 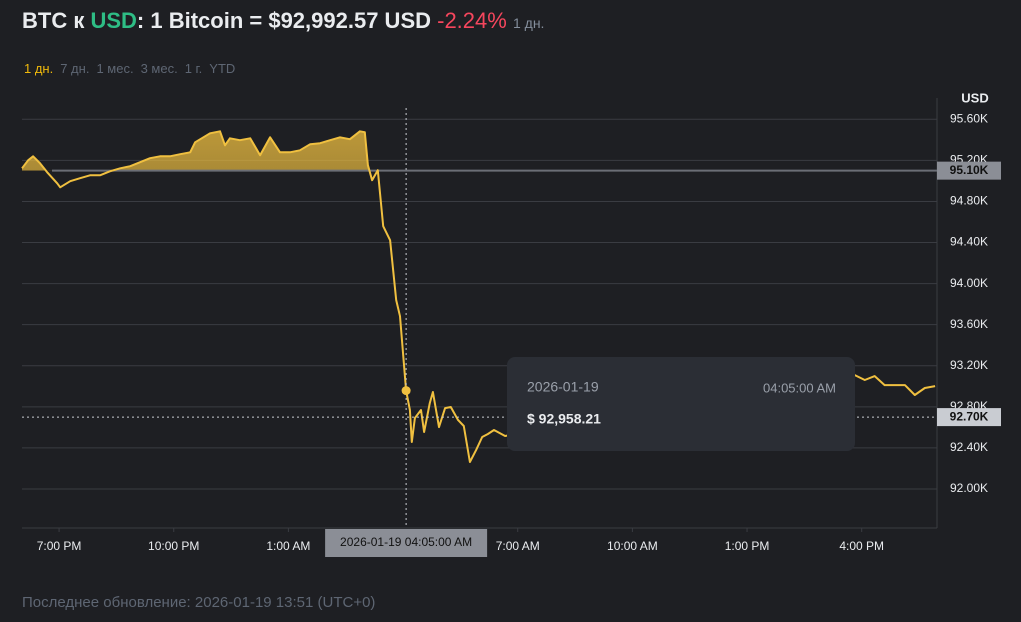 What do you see at coordinates (528, 23) in the screenshot?
I see `change-period: 1 дн.` at bounding box center [528, 23].